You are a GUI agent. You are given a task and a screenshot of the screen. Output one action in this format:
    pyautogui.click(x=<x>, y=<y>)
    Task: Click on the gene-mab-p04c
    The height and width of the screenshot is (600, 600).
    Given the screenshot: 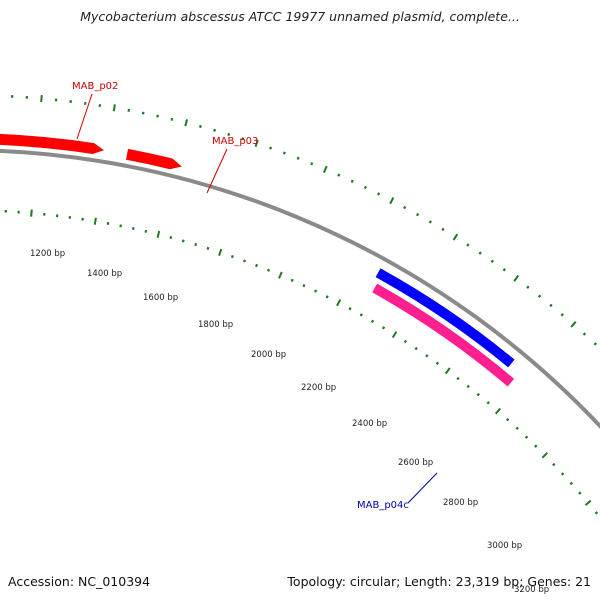 What is the action you would take?
    pyautogui.click(x=443, y=335)
    